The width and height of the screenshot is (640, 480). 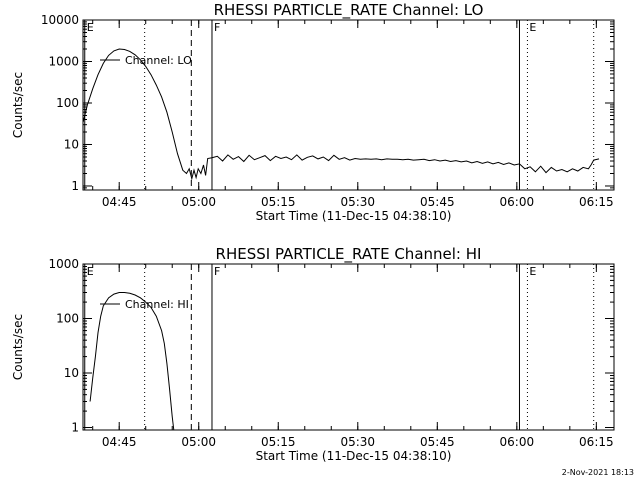 I want to click on legend-label: Channel: HI, so click(x=157, y=304).